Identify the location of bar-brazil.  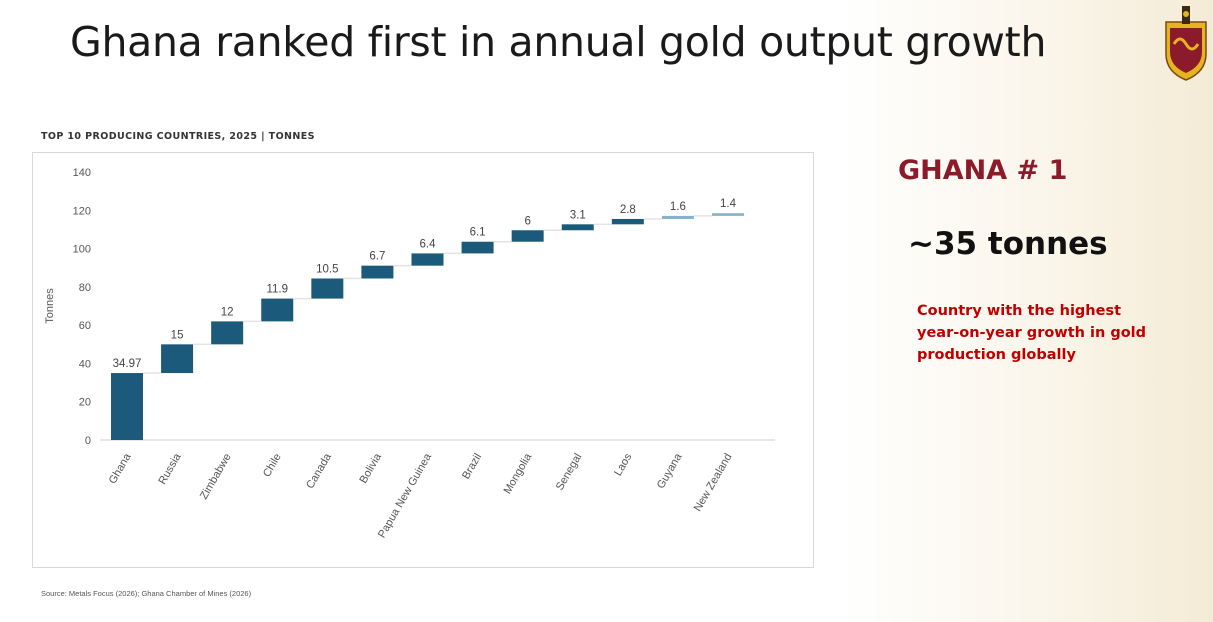
(477, 247).